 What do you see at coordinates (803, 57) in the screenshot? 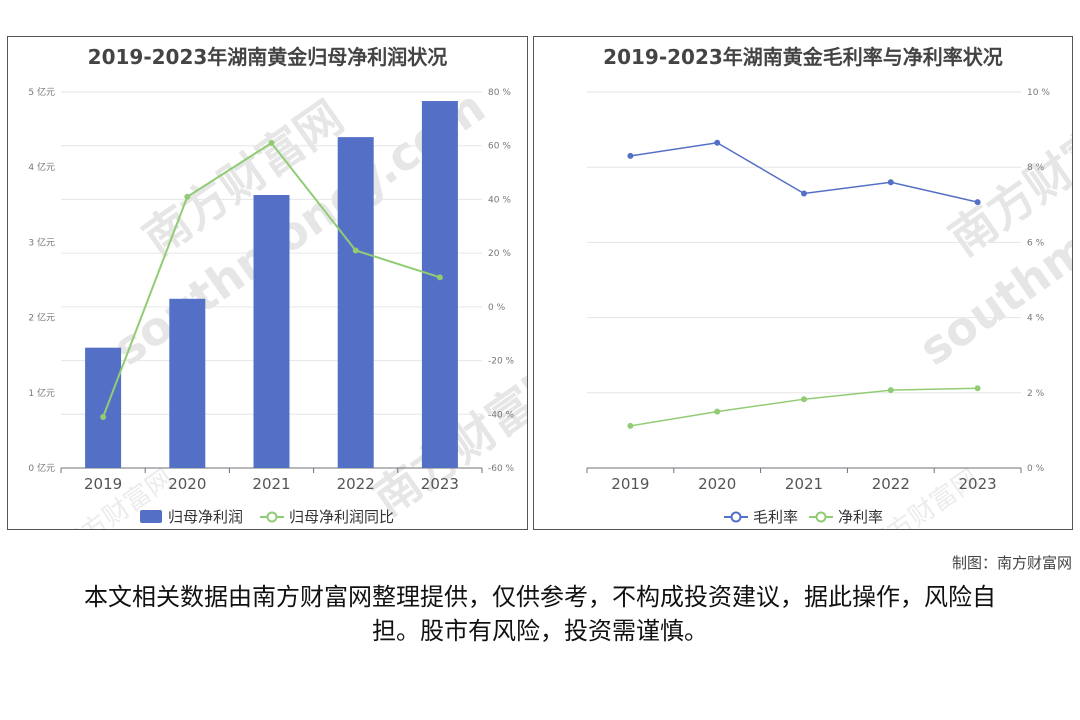
I see `margin-chart-title: 2019-2023年湖南黄金毛利率与净利率状况` at bounding box center [803, 57].